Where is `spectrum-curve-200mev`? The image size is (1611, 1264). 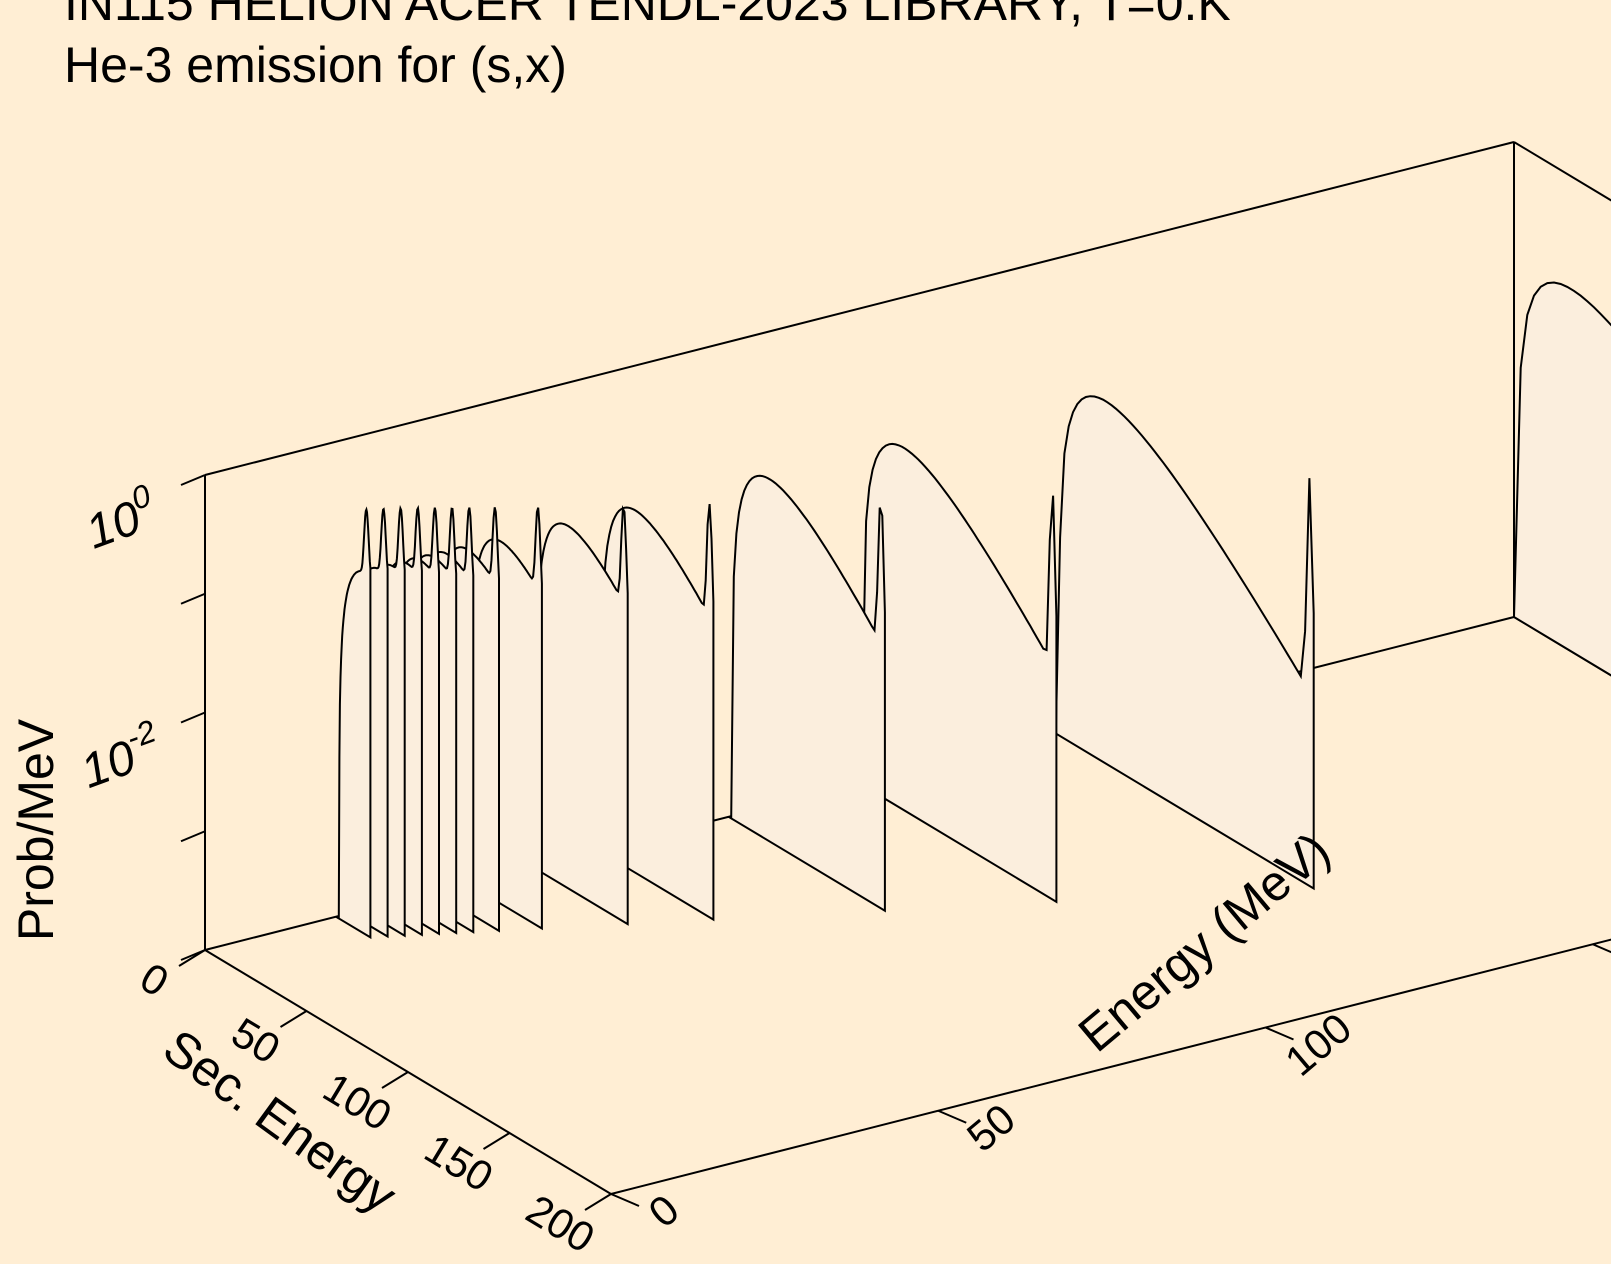
spectrum-curve-200mev is located at coordinates (1561, 479).